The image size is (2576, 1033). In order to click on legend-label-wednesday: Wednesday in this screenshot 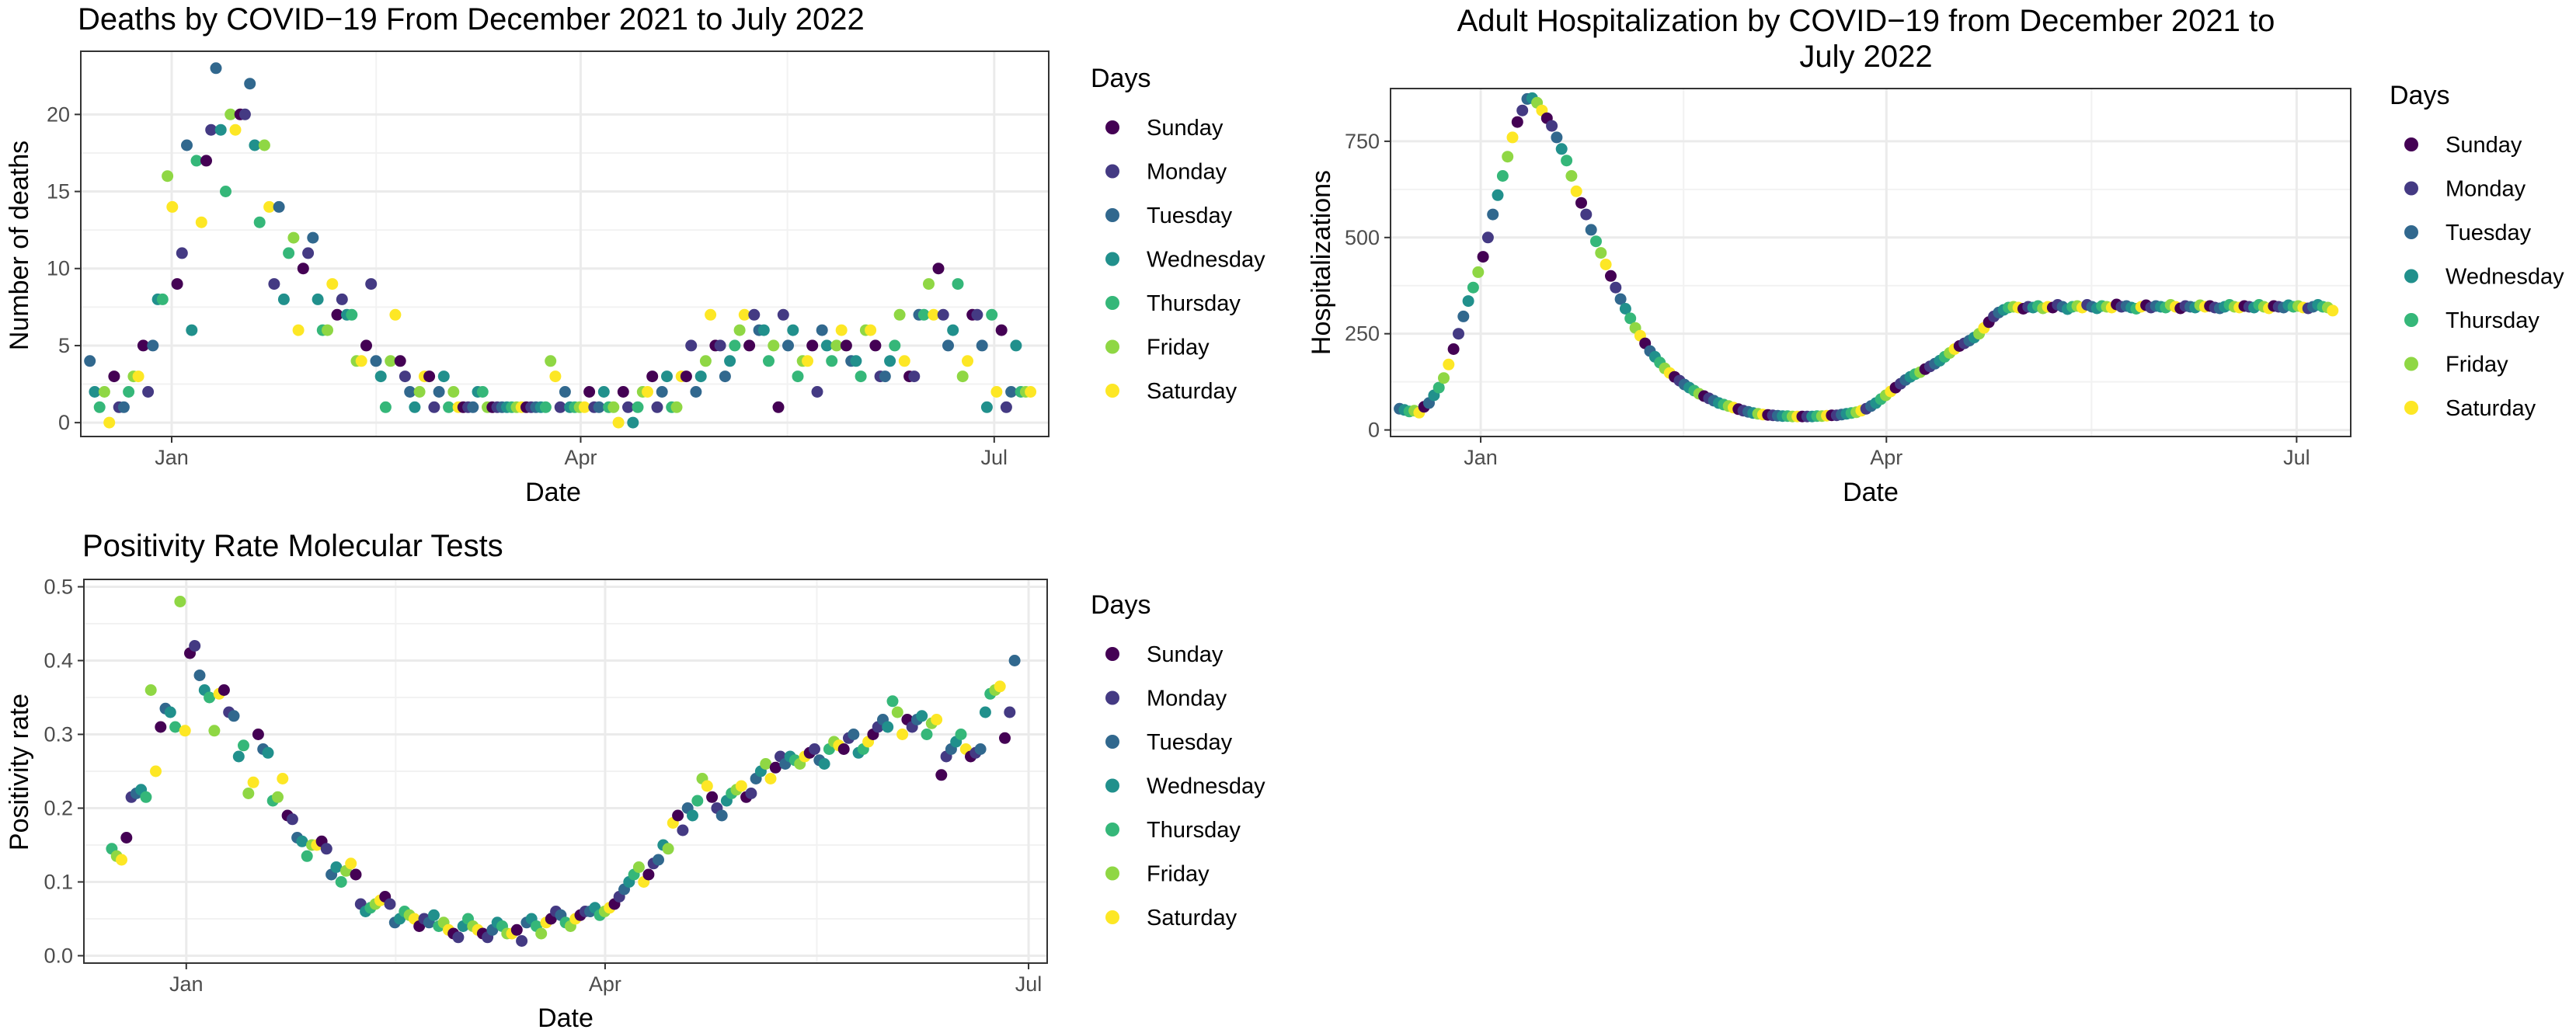, I will do `click(2504, 277)`.